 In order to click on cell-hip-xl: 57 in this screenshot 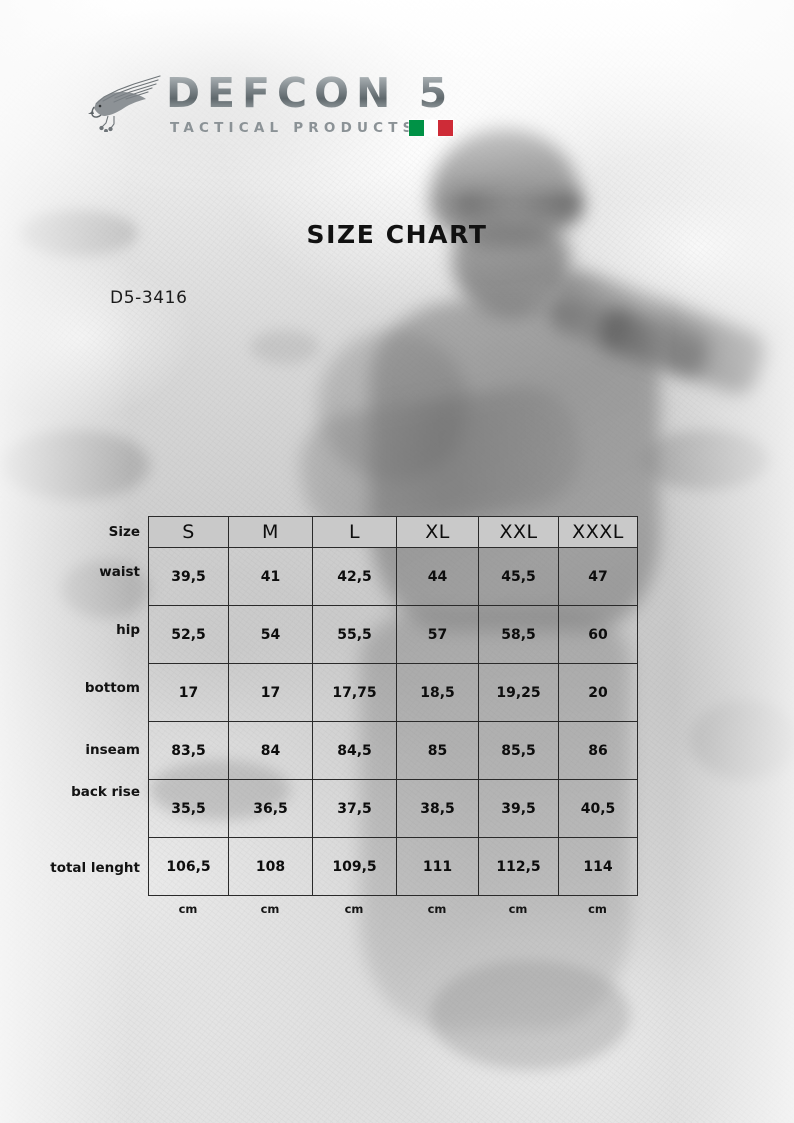, I will do `click(437, 634)`.